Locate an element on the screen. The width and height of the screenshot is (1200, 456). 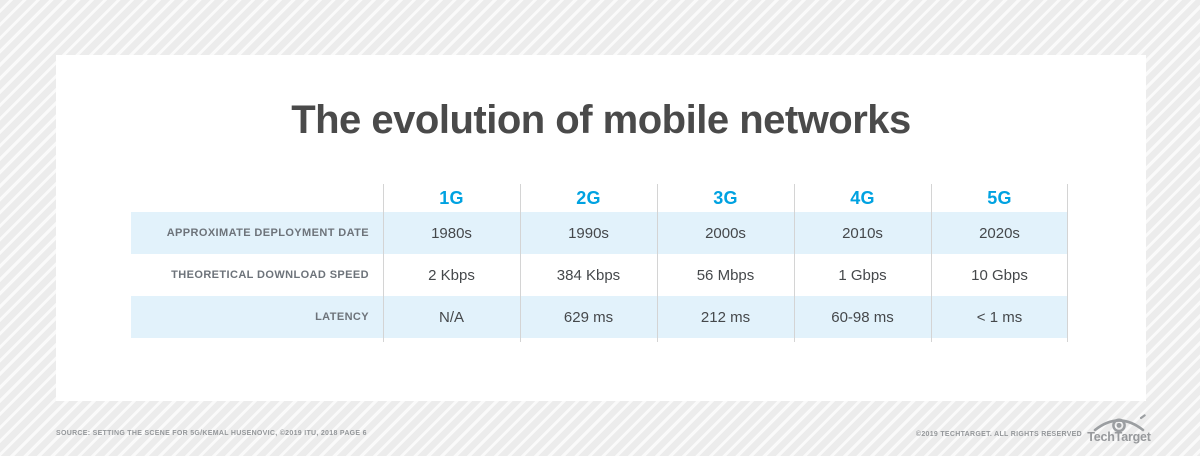
table-cell: 212 ms is located at coordinates (725, 317).